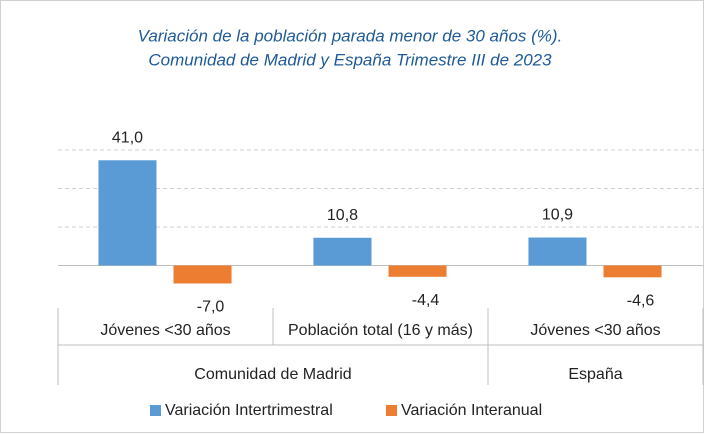  What do you see at coordinates (557, 215) in the screenshot?
I see `value-label: 10,9` at bounding box center [557, 215].